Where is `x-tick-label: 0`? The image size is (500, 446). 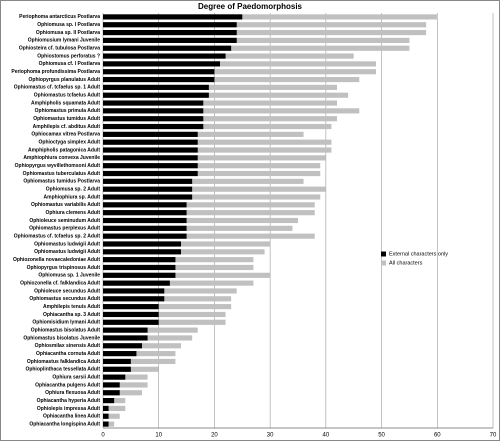
x-tick-label: 0 is located at coordinates (103, 436).